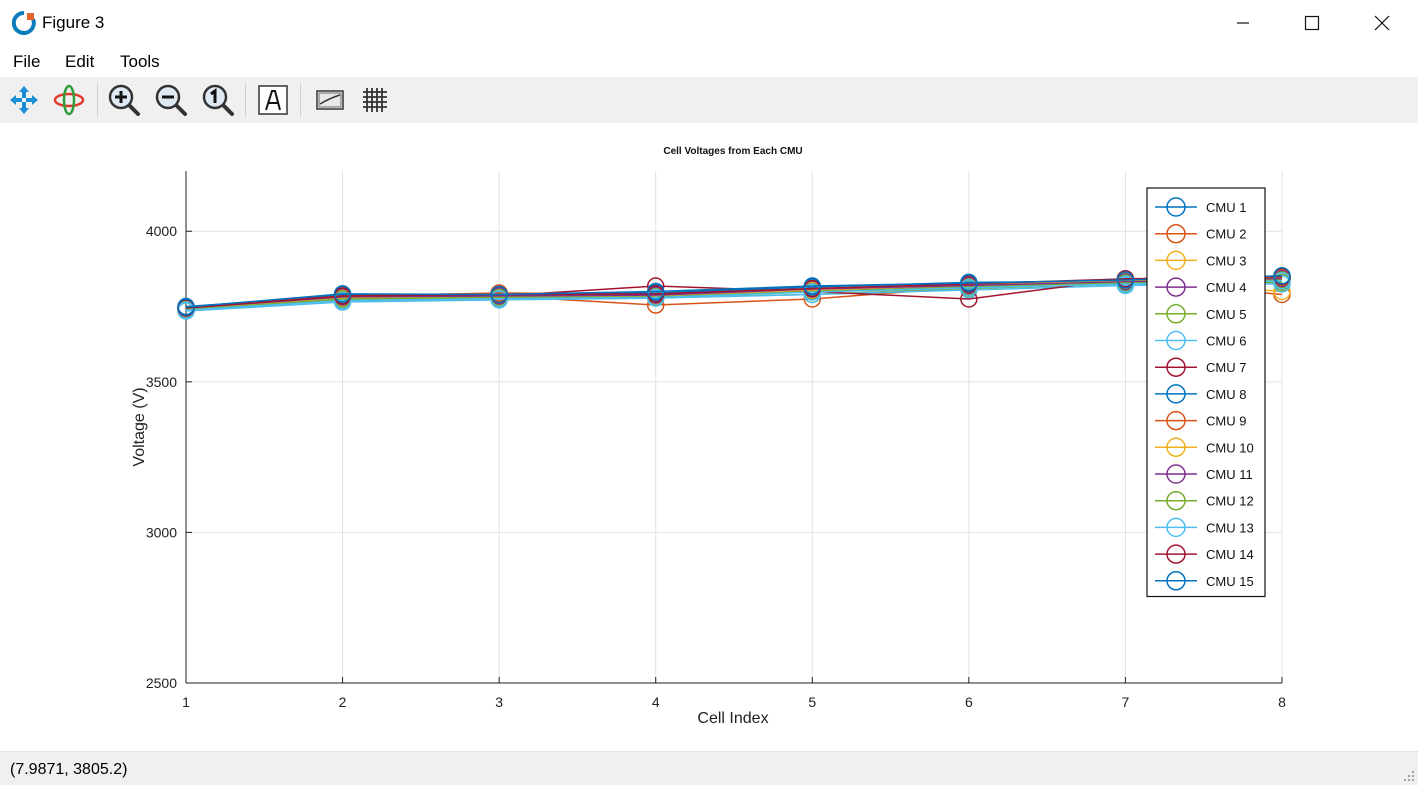  What do you see at coordinates (1229, 474) in the screenshot?
I see `legend-label: CMU 11` at bounding box center [1229, 474].